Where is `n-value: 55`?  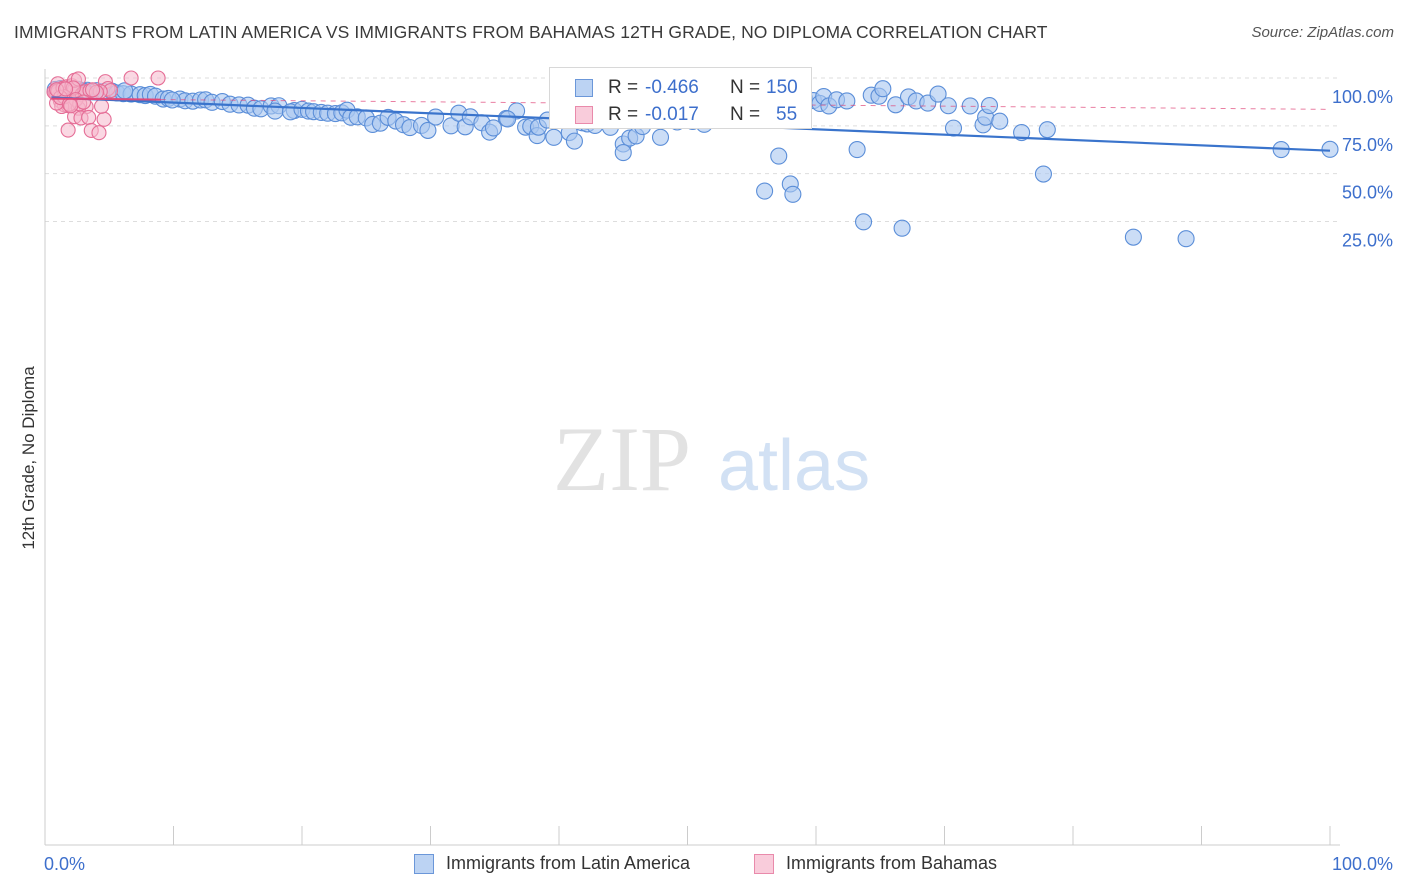
n-value: 55 is located at coordinates (787, 114).